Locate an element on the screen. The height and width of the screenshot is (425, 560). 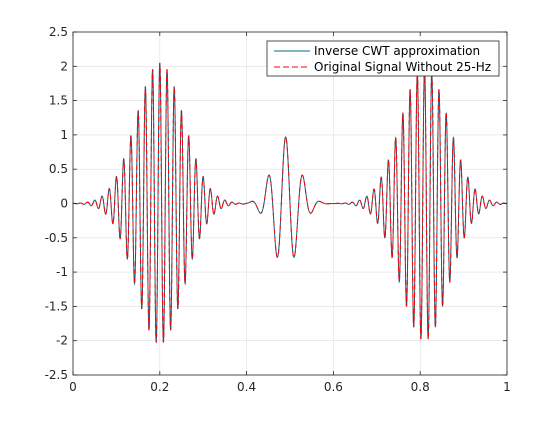
y-tick-label: 2 is located at coordinates (64, 66).